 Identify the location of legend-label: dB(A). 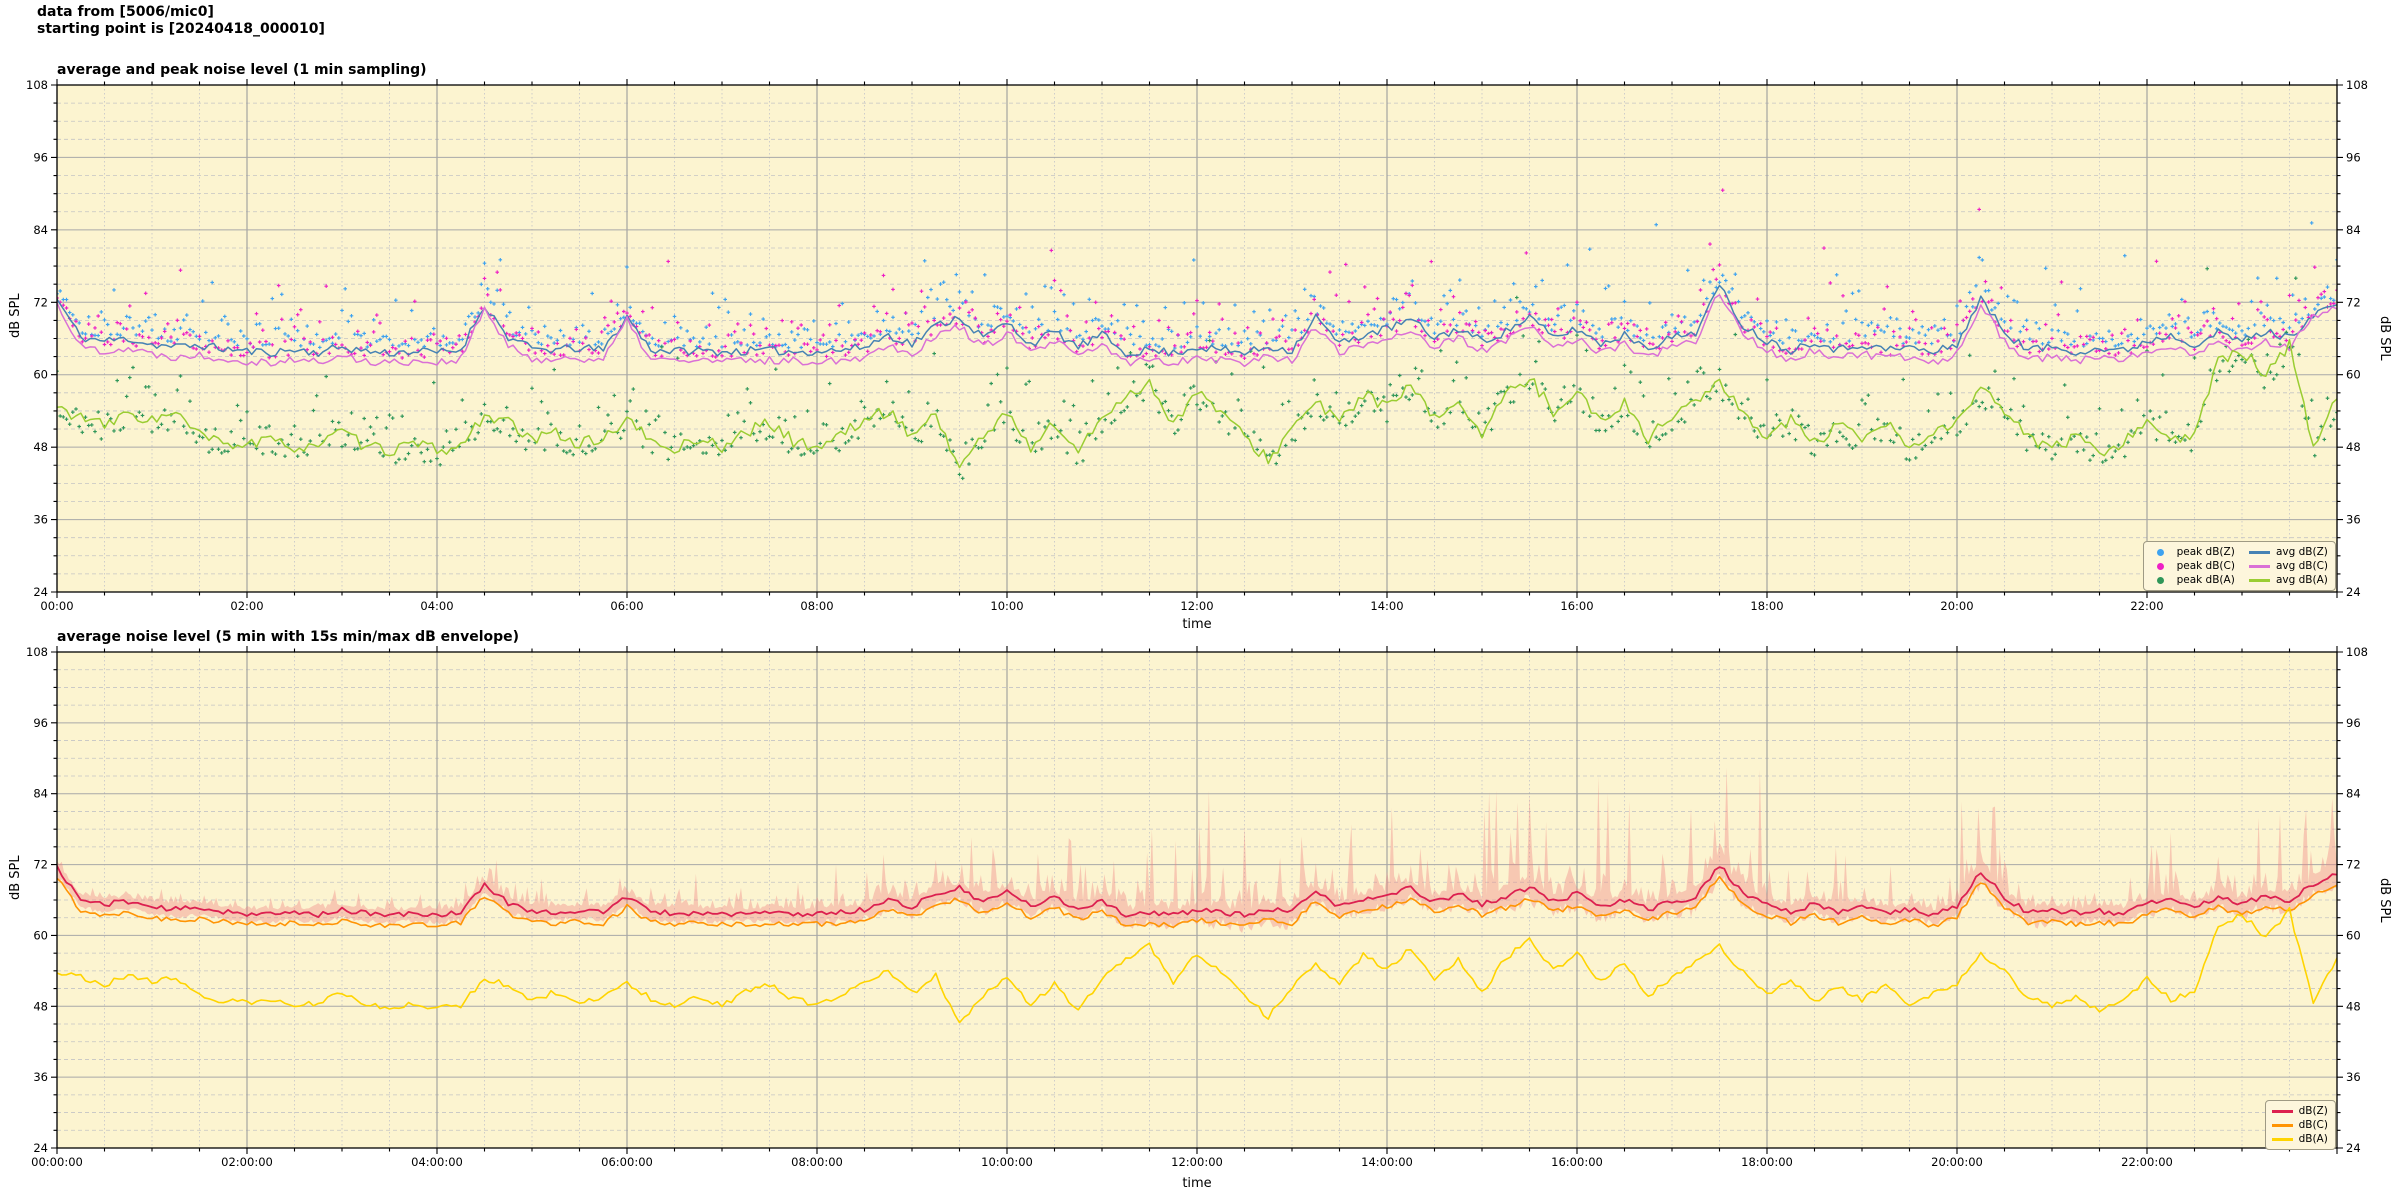
(2313, 1139).